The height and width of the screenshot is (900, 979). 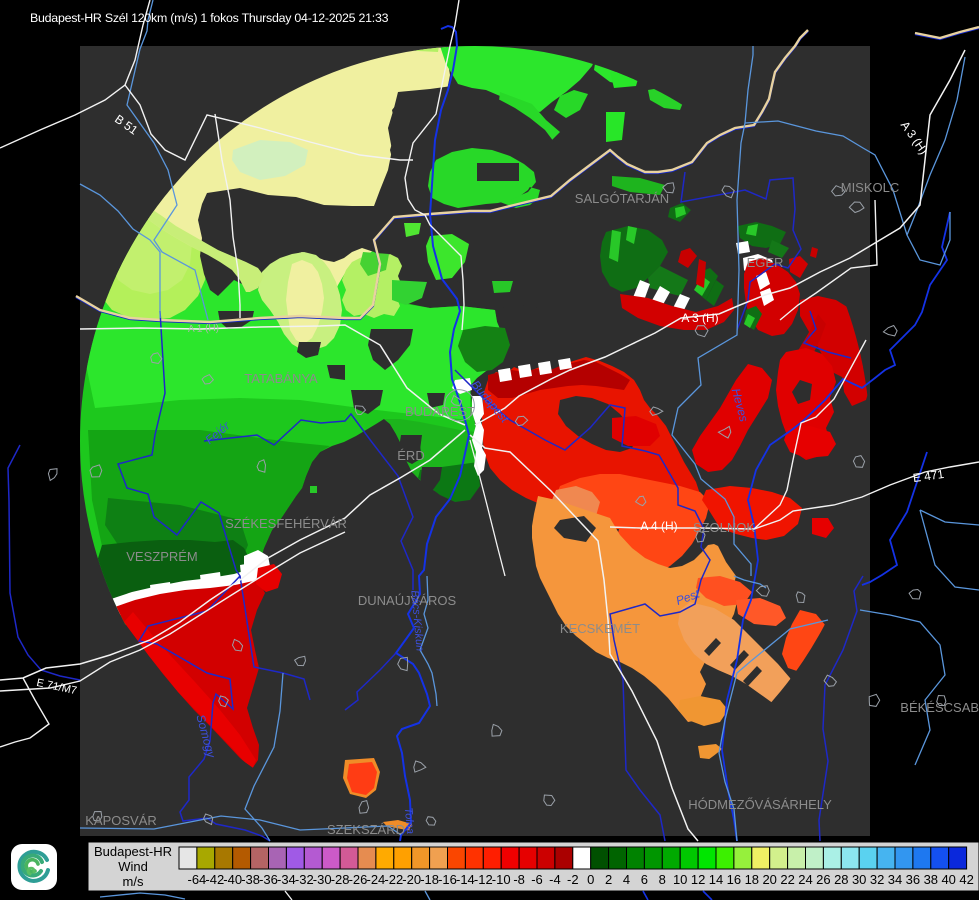 I want to click on svg-text: EGER, so click(x=765, y=262).